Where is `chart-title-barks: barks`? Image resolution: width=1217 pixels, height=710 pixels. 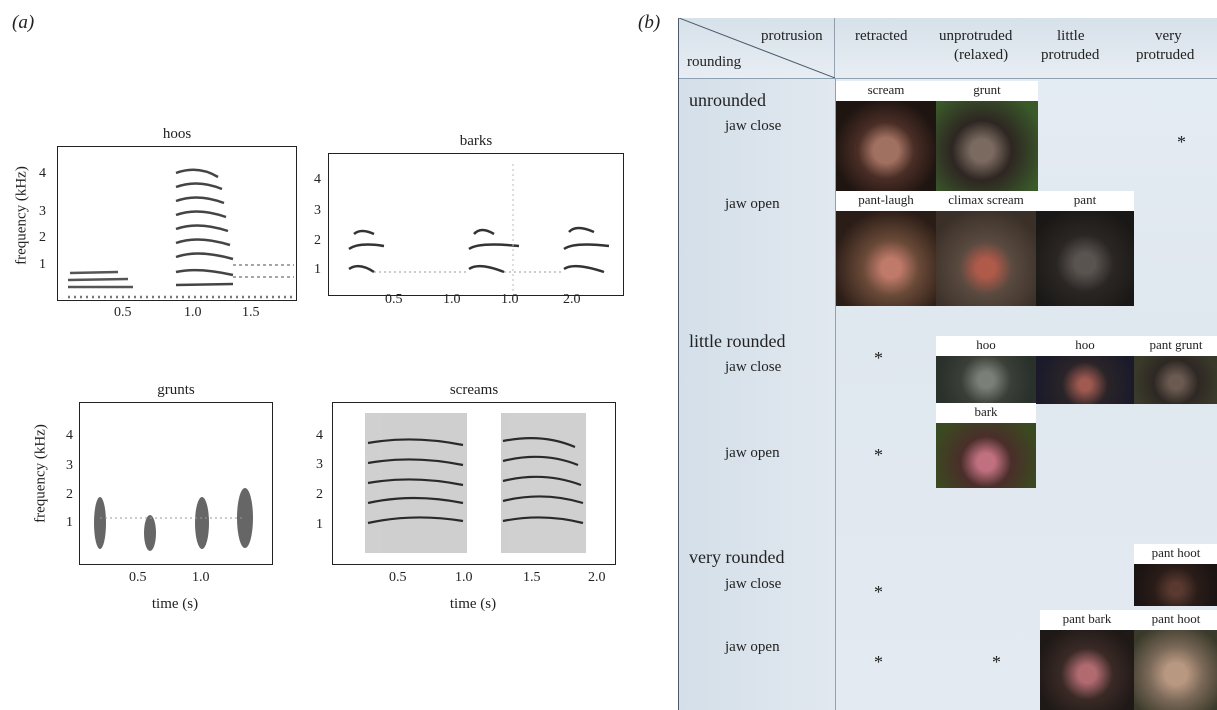 chart-title-barks: barks is located at coordinates (476, 141).